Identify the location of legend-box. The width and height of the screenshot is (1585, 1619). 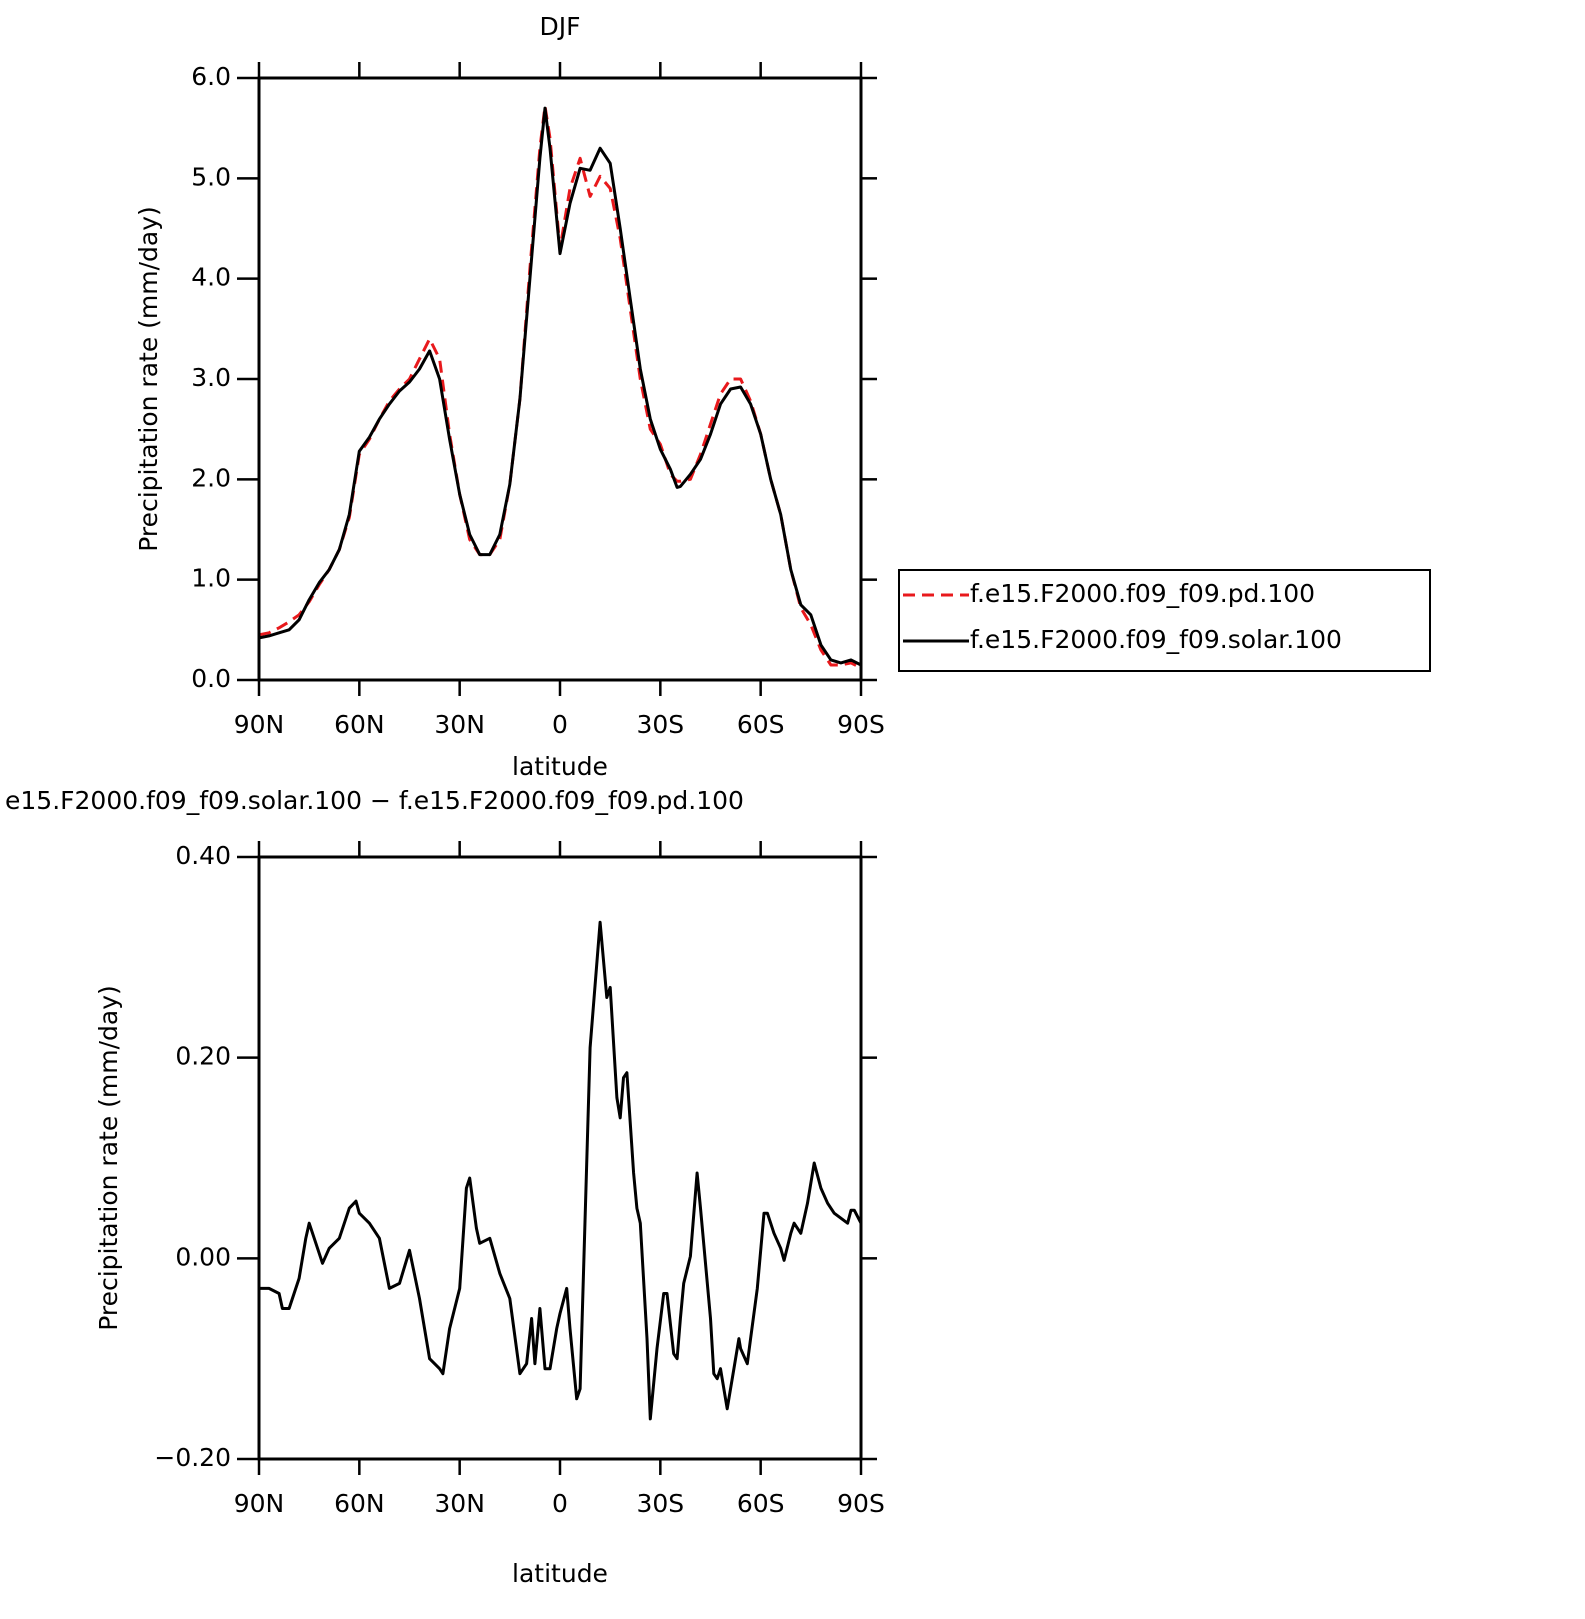
(1164, 620).